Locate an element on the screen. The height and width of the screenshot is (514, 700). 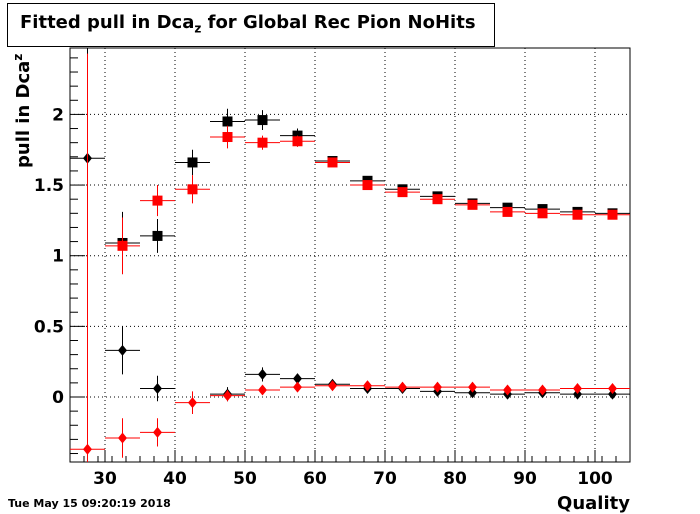
y-tick-label: 1 is located at coordinates (58, 257).